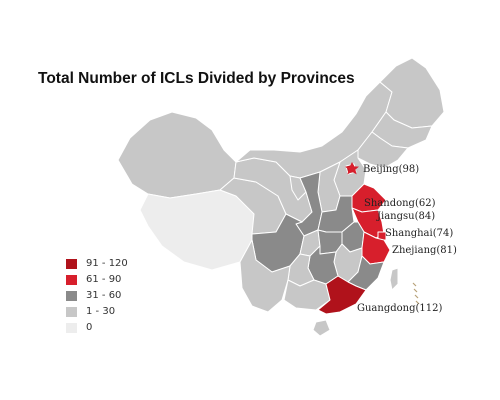  I want to click on legend-item-0: 0, so click(97, 327).